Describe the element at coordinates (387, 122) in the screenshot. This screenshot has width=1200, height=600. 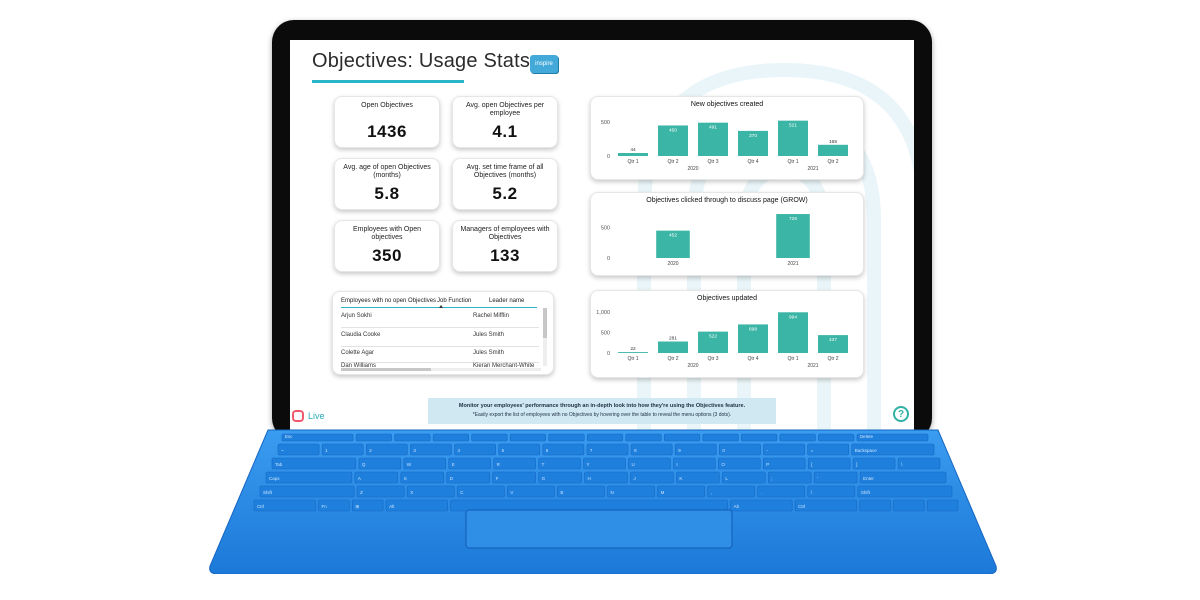
I see `kpi-open-objectives: Open Objectives 1436` at that location.